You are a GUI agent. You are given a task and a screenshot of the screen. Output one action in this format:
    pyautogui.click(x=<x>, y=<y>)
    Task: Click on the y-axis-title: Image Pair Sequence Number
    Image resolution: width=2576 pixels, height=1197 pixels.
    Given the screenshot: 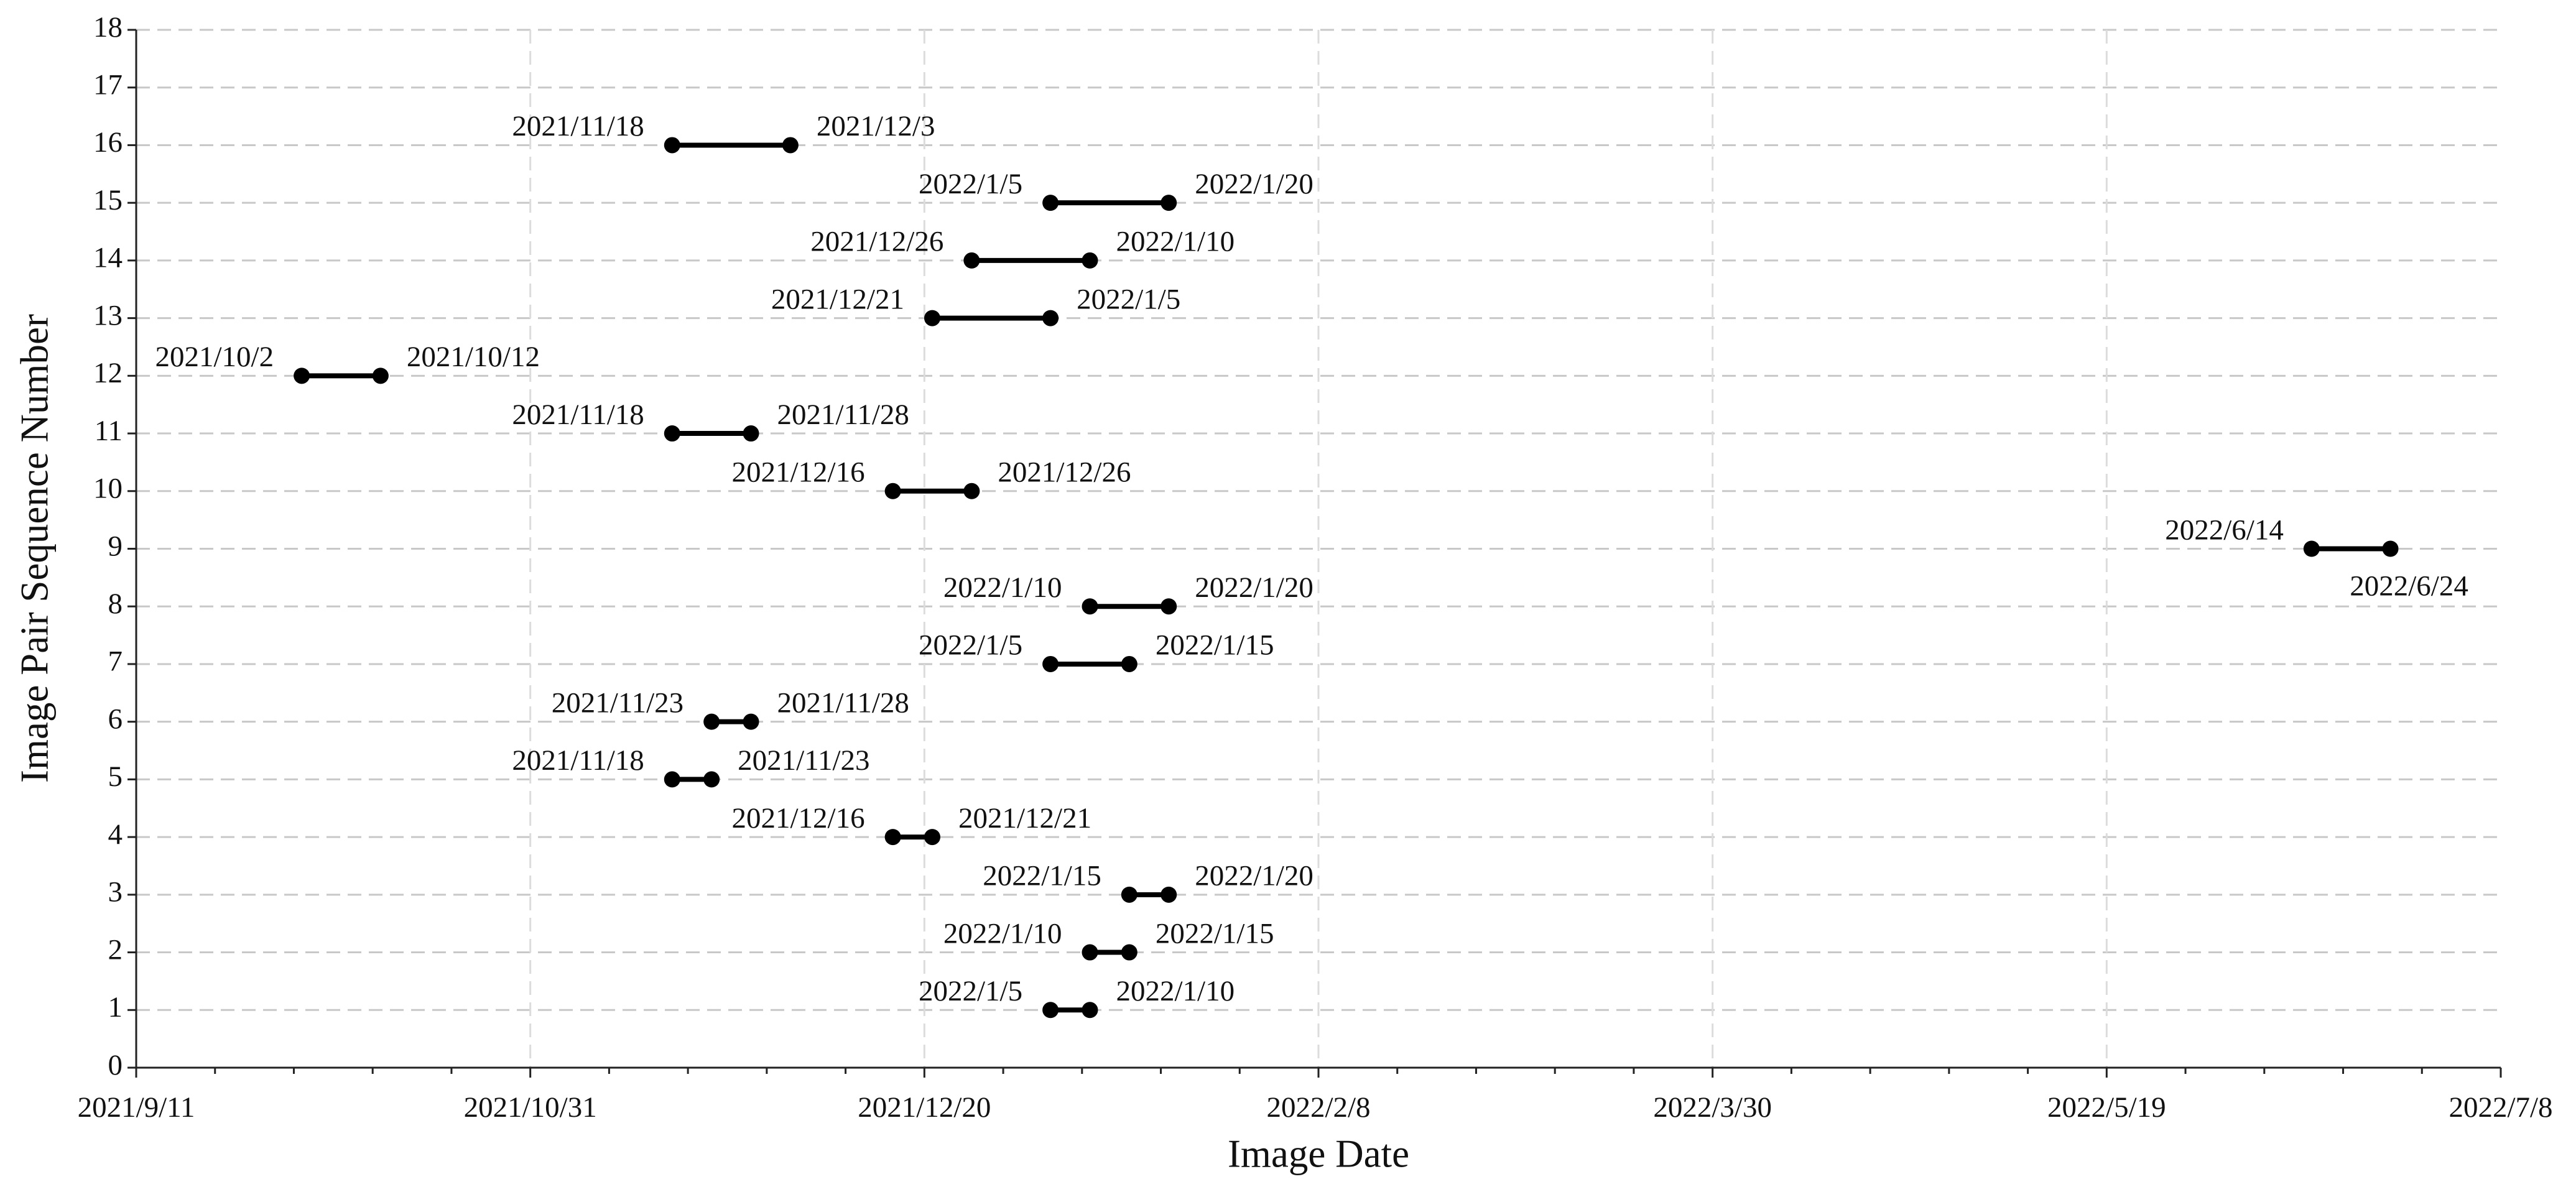 What is the action you would take?
    pyautogui.click(x=34, y=548)
    